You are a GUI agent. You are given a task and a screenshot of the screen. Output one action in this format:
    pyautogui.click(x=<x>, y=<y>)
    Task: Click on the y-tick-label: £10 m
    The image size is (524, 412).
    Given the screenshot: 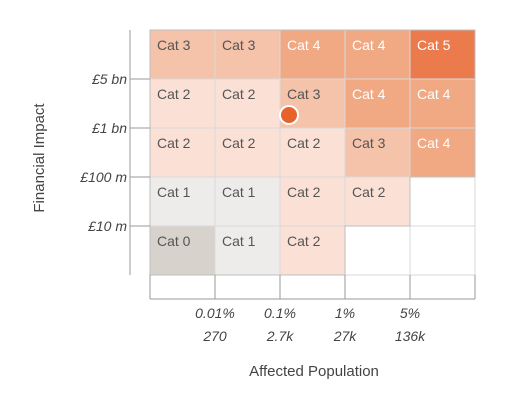 What is the action you would take?
    pyautogui.click(x=107, y=226)
    